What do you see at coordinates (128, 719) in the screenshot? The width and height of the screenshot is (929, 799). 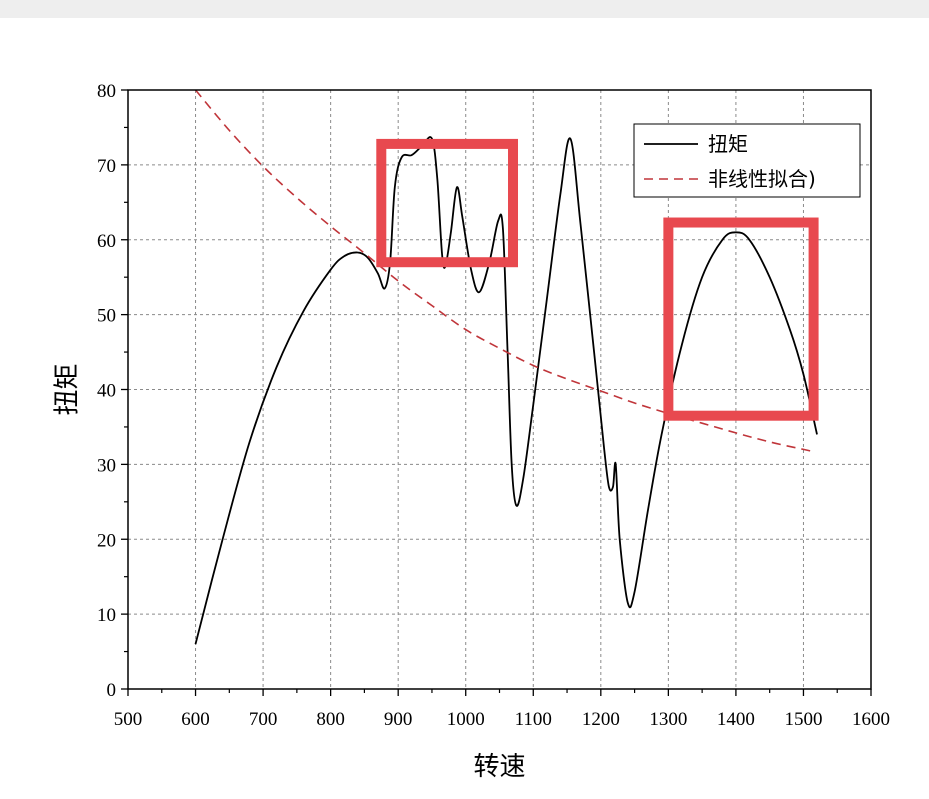 I see `x-tick-label: 500` at bounding box center [128, 719].